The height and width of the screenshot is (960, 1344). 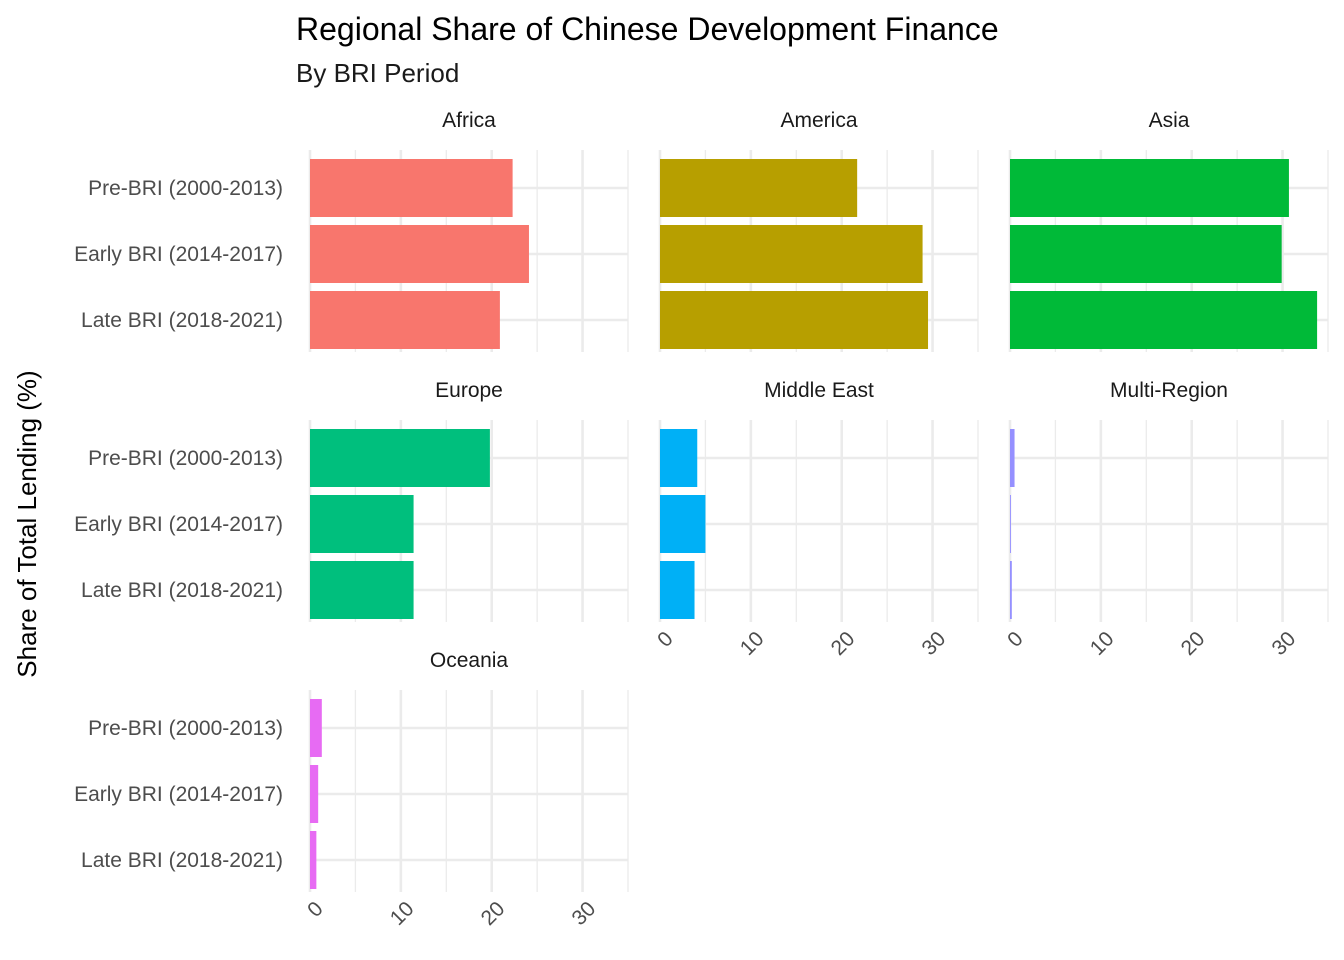 I want to click on bar-oceania-pre-bri-2000-2013, so click(x=316, y=728).